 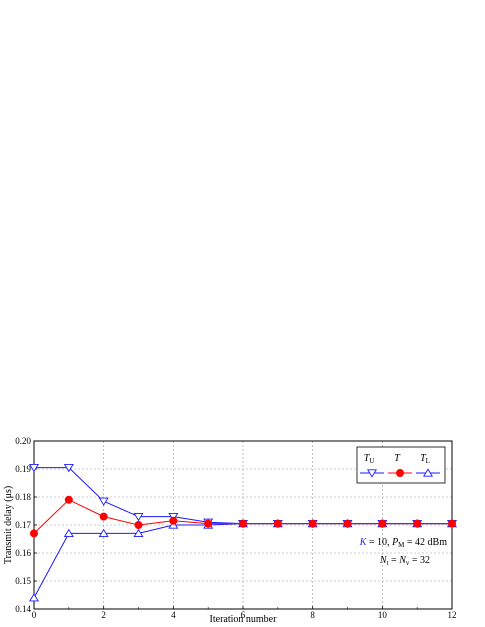 What do you see at coordinates (452, 615) in the screenshot?
I see `x-tick-label: 12` at bounding box center [452, 615].